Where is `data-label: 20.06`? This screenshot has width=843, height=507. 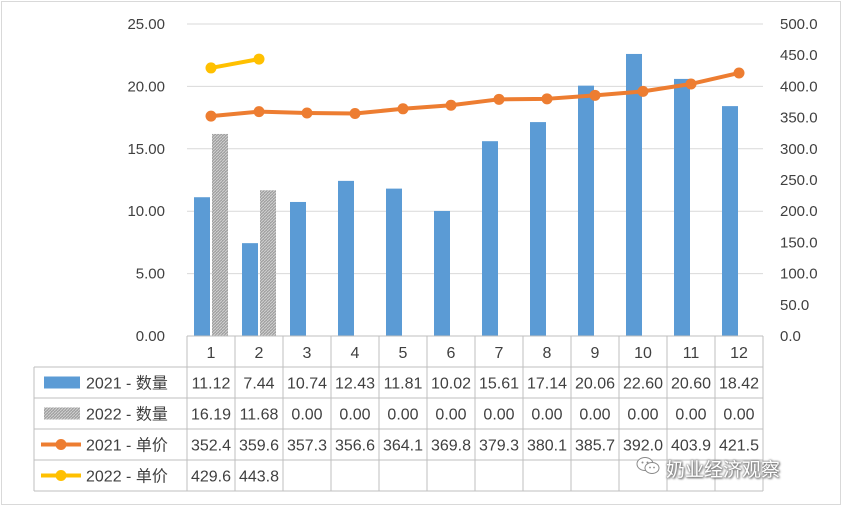 data-label: 20.06 is located at coordinates (595, 384).